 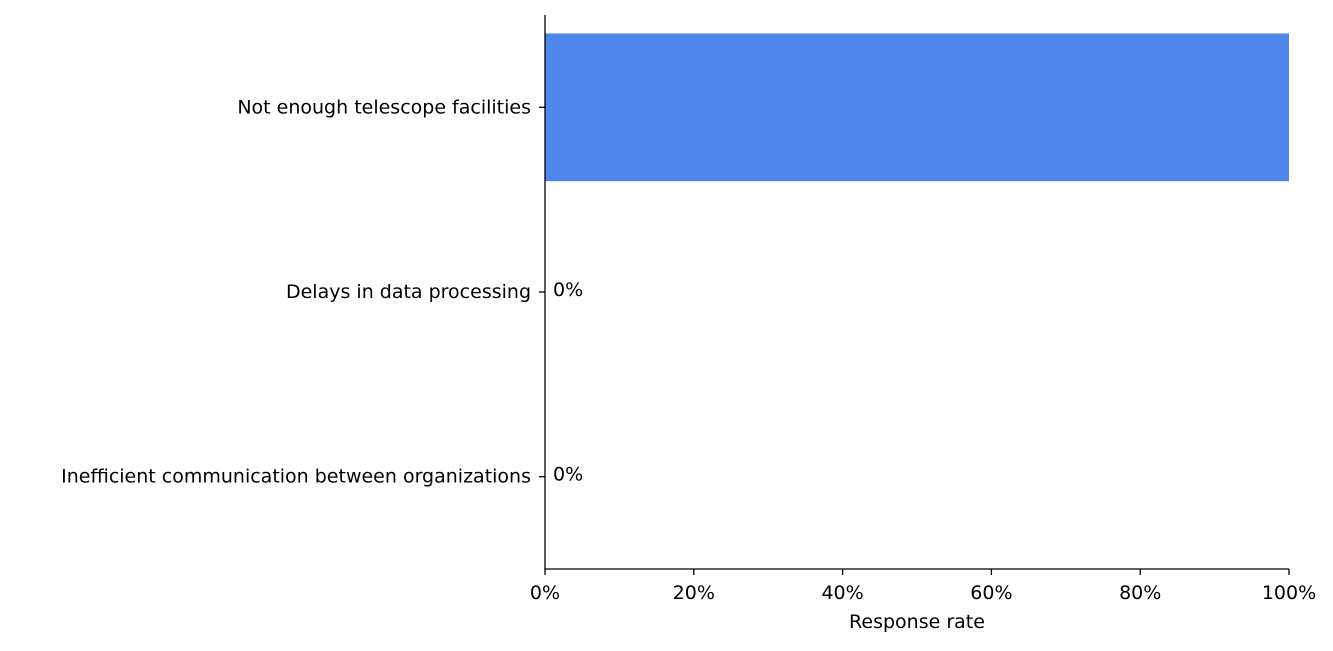 I want to click on value-label-2: 0%, so click(x=568, y=475).